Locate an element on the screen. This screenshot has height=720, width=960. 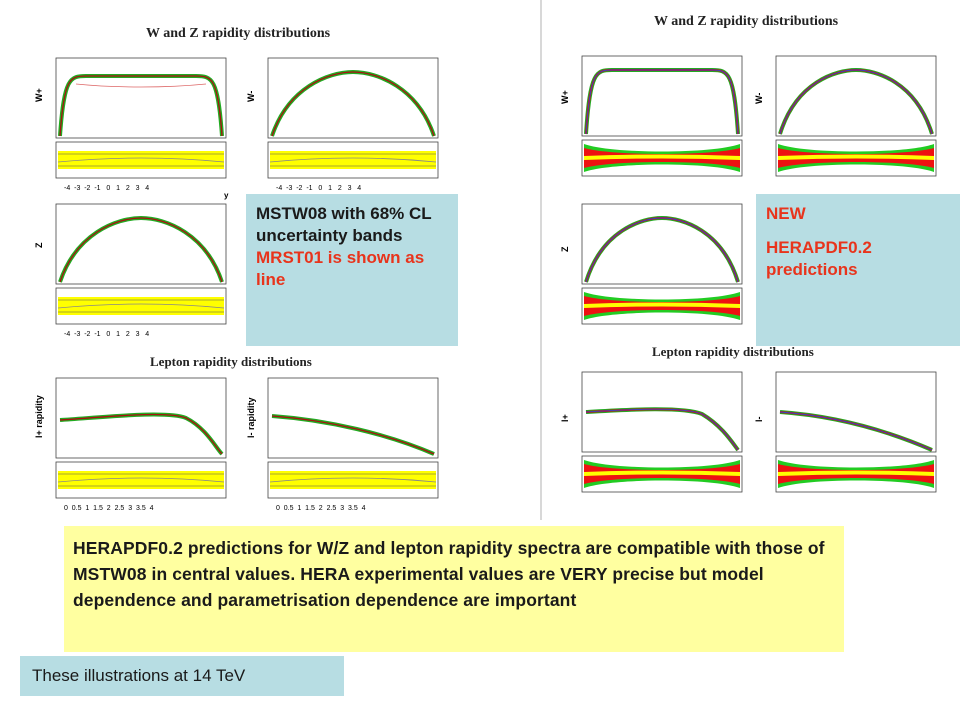
plot-lplus is located at coordinates (141, 438).